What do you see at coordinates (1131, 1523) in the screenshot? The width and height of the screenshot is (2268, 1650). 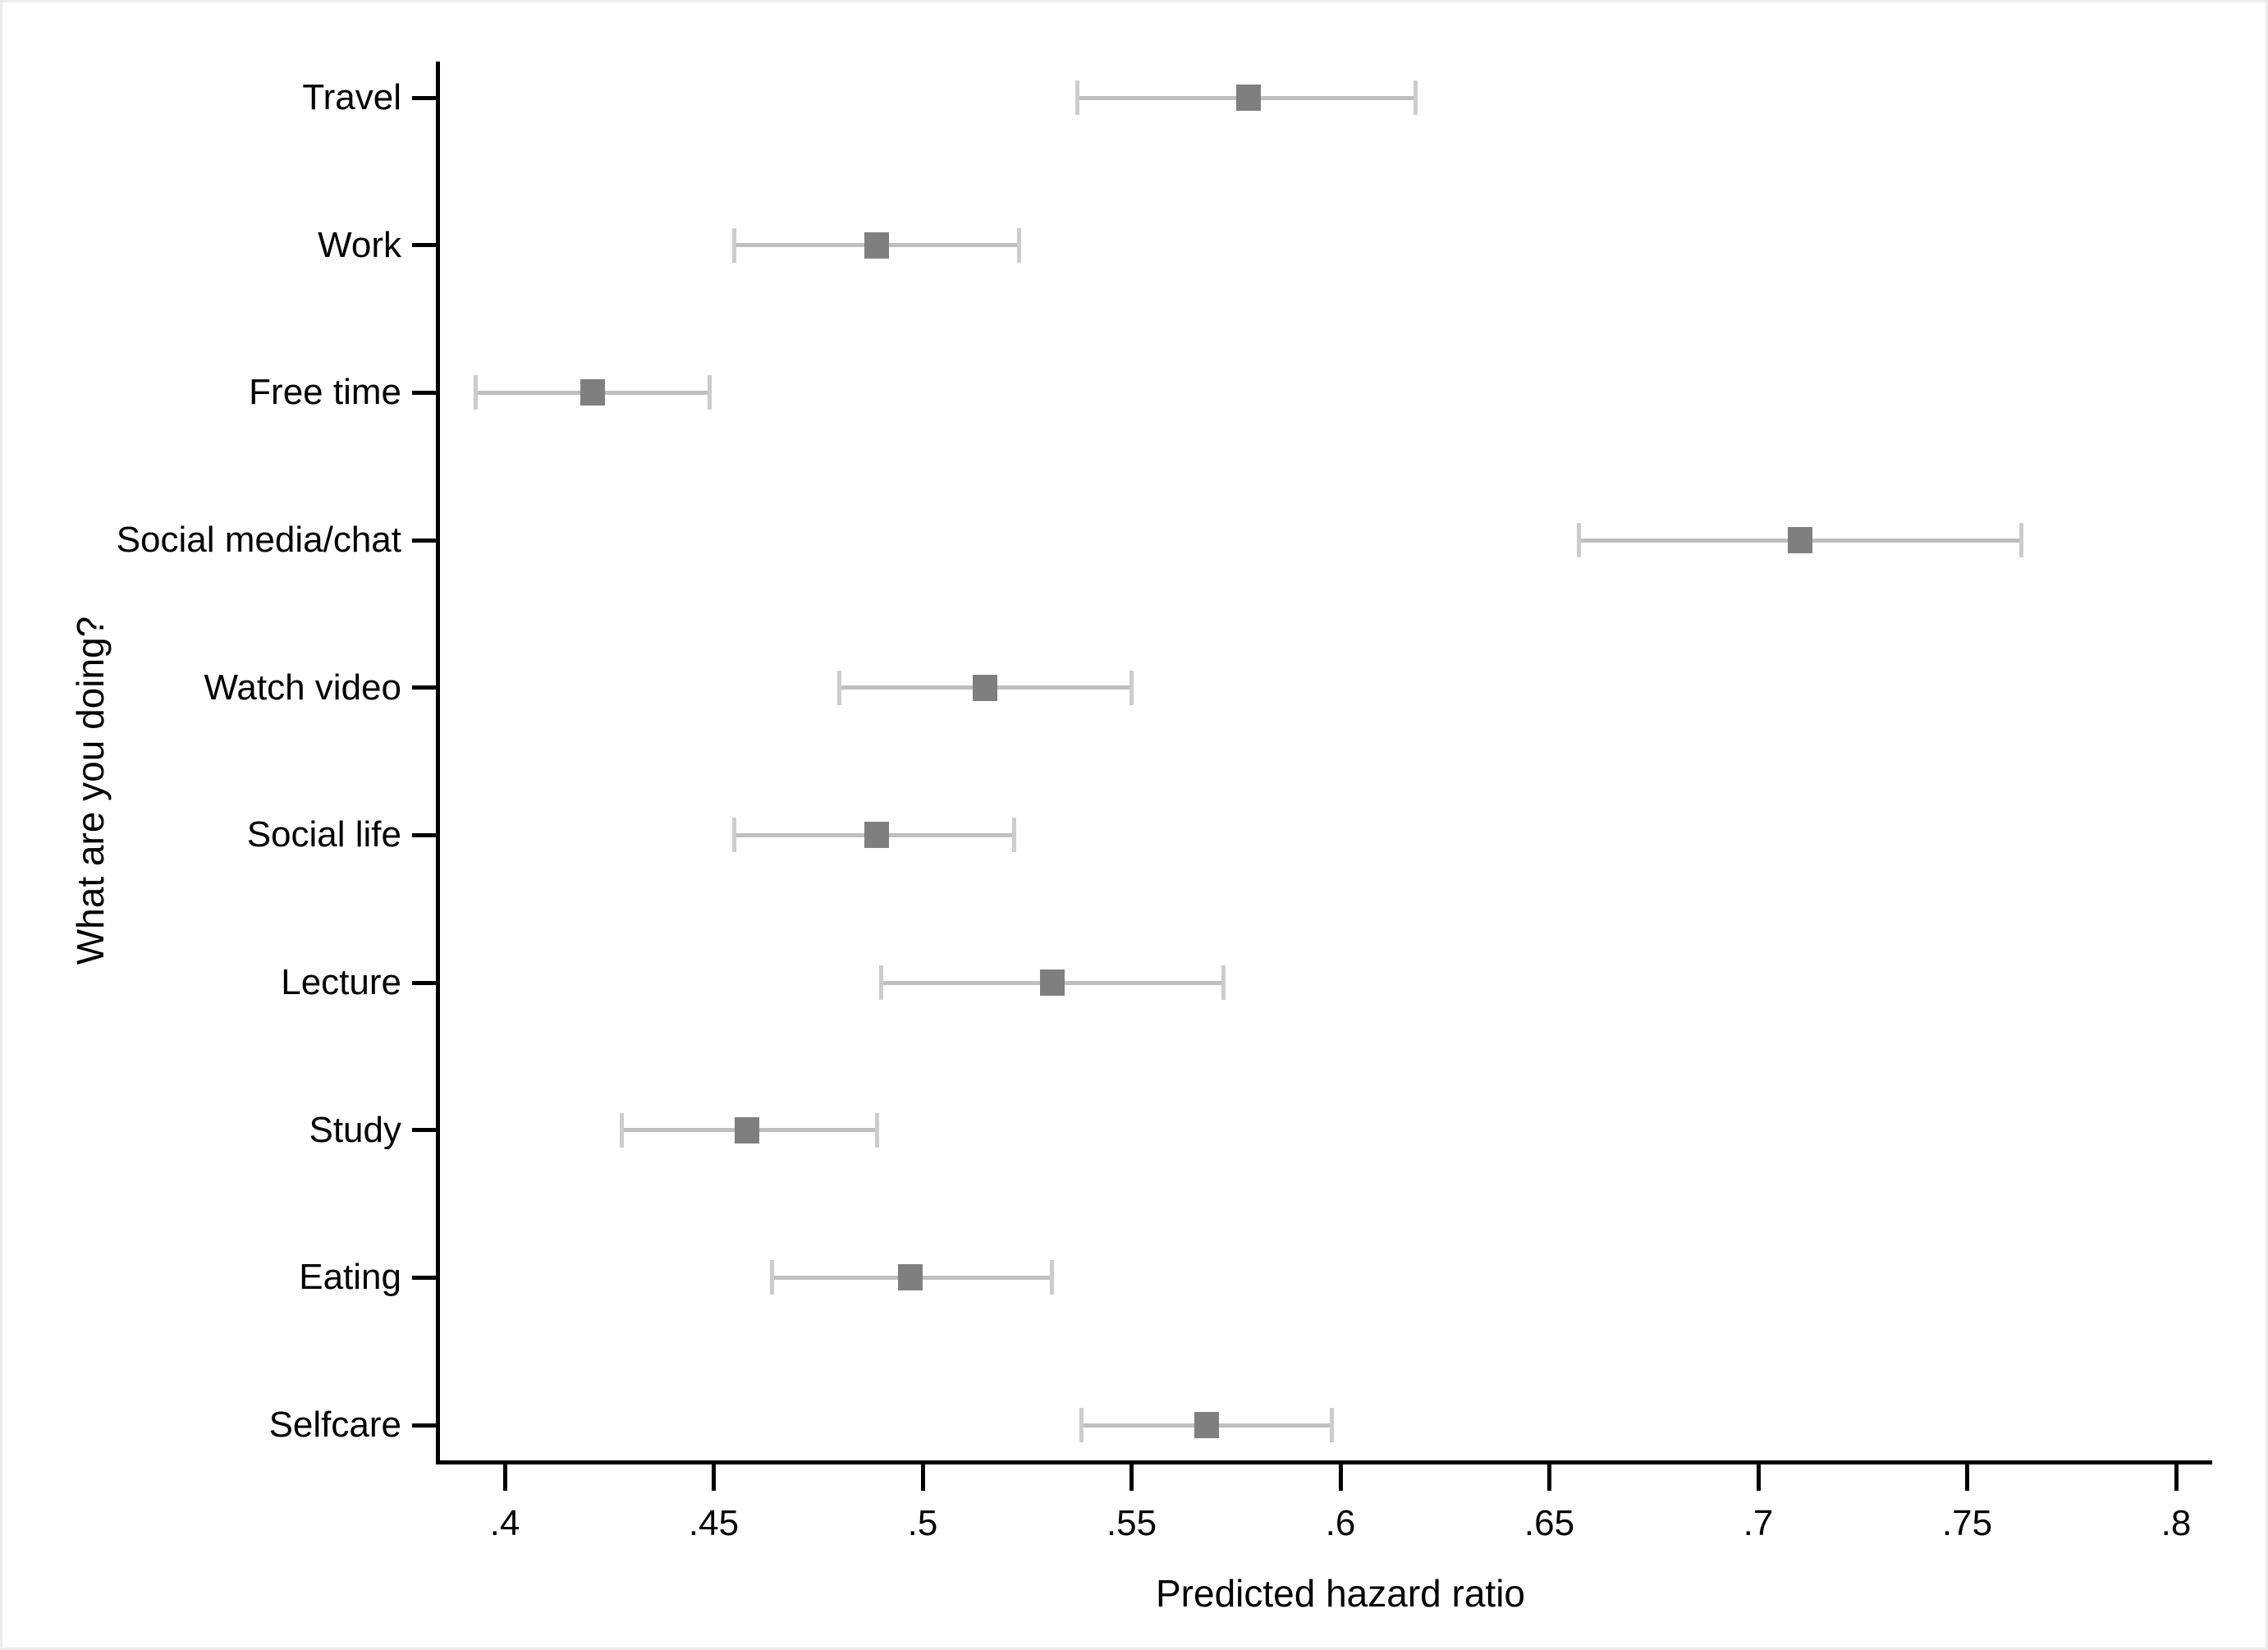 I see `x-tick-label: .55` at bounding box center [1131, 1523].